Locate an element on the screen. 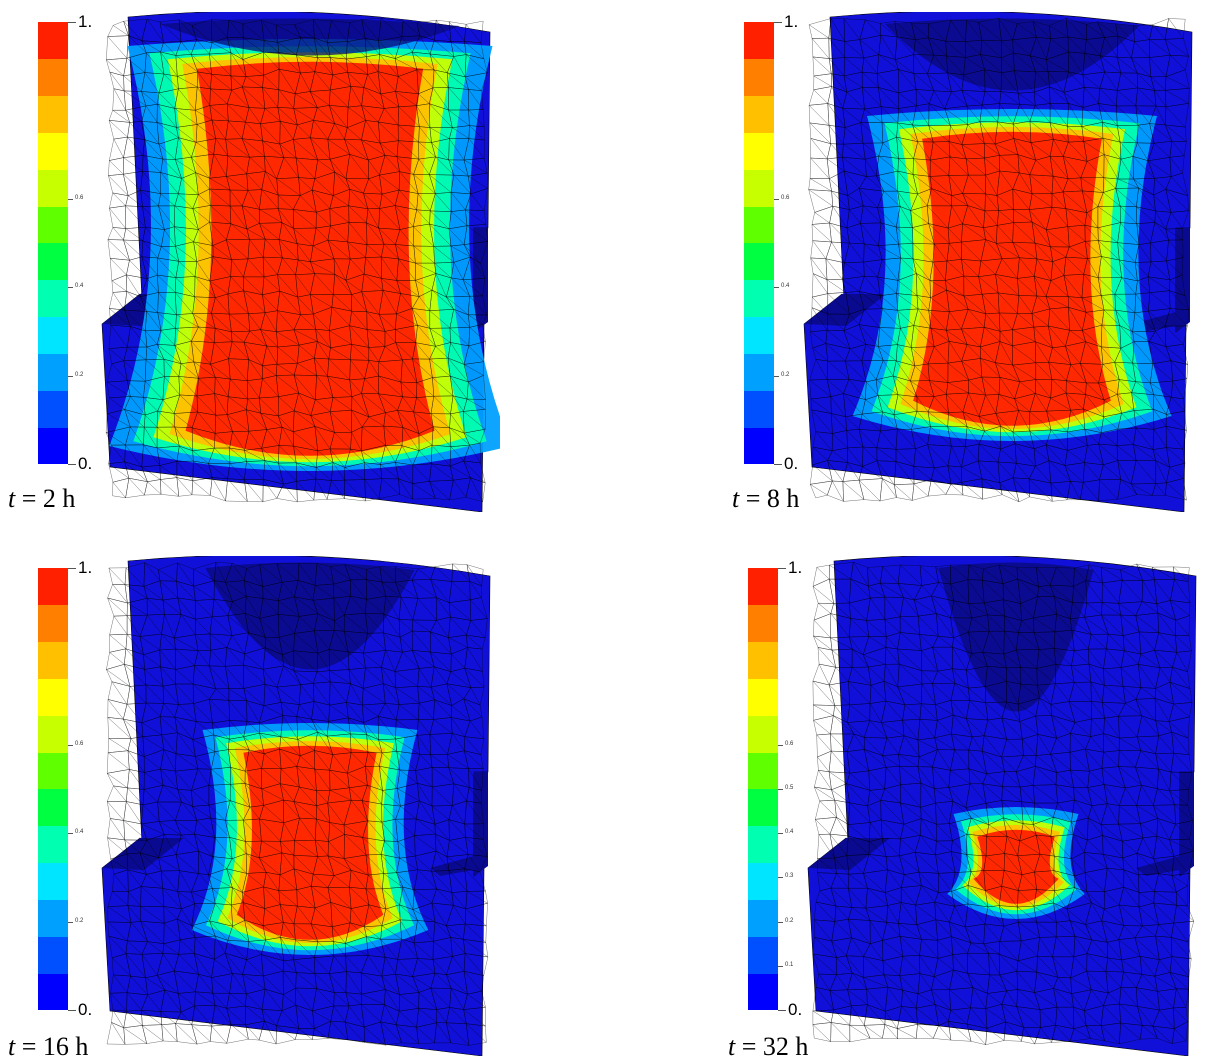 The image size is (1212, 1064). colorbar-tick-label: 0.3 is located at coordinates (789, 876).